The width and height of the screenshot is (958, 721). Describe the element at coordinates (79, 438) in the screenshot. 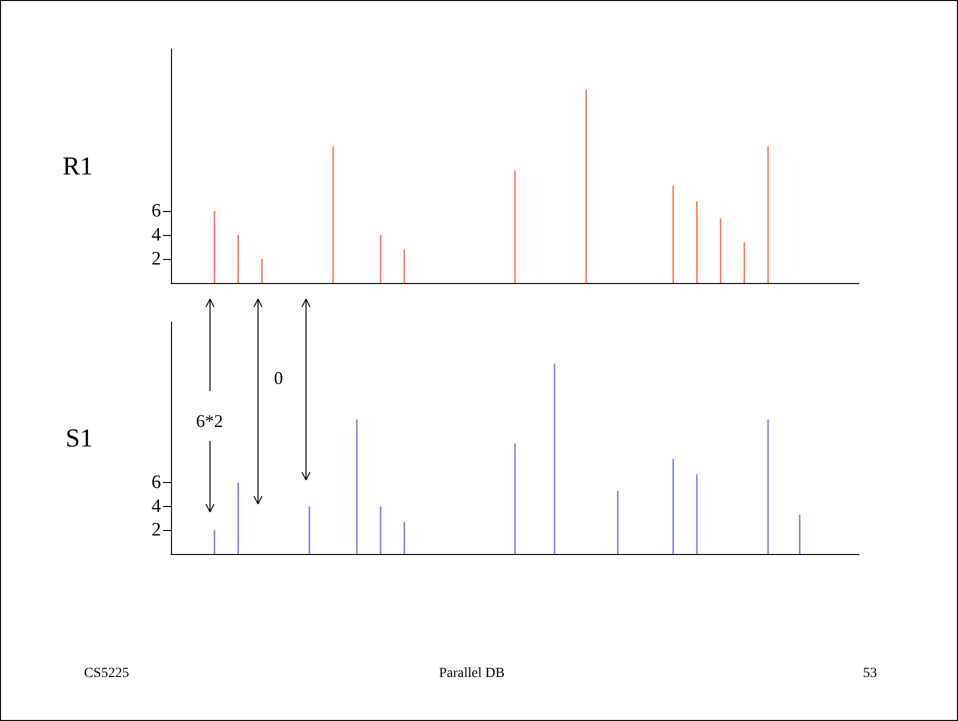

I see `y-axis-title: S1` at that location.